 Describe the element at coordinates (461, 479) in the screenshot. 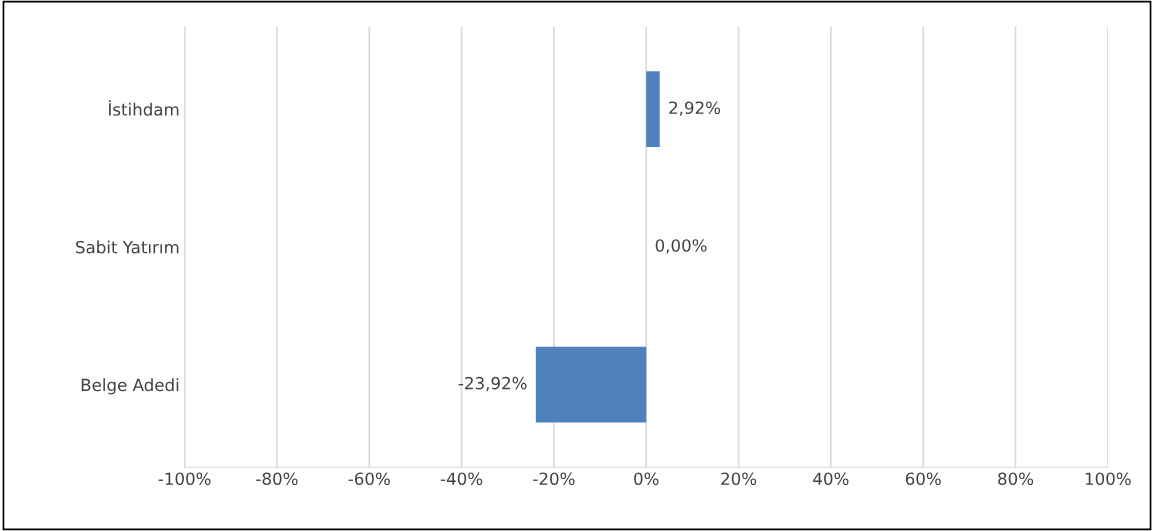

I see `x-tick-label: -40%` at that location.